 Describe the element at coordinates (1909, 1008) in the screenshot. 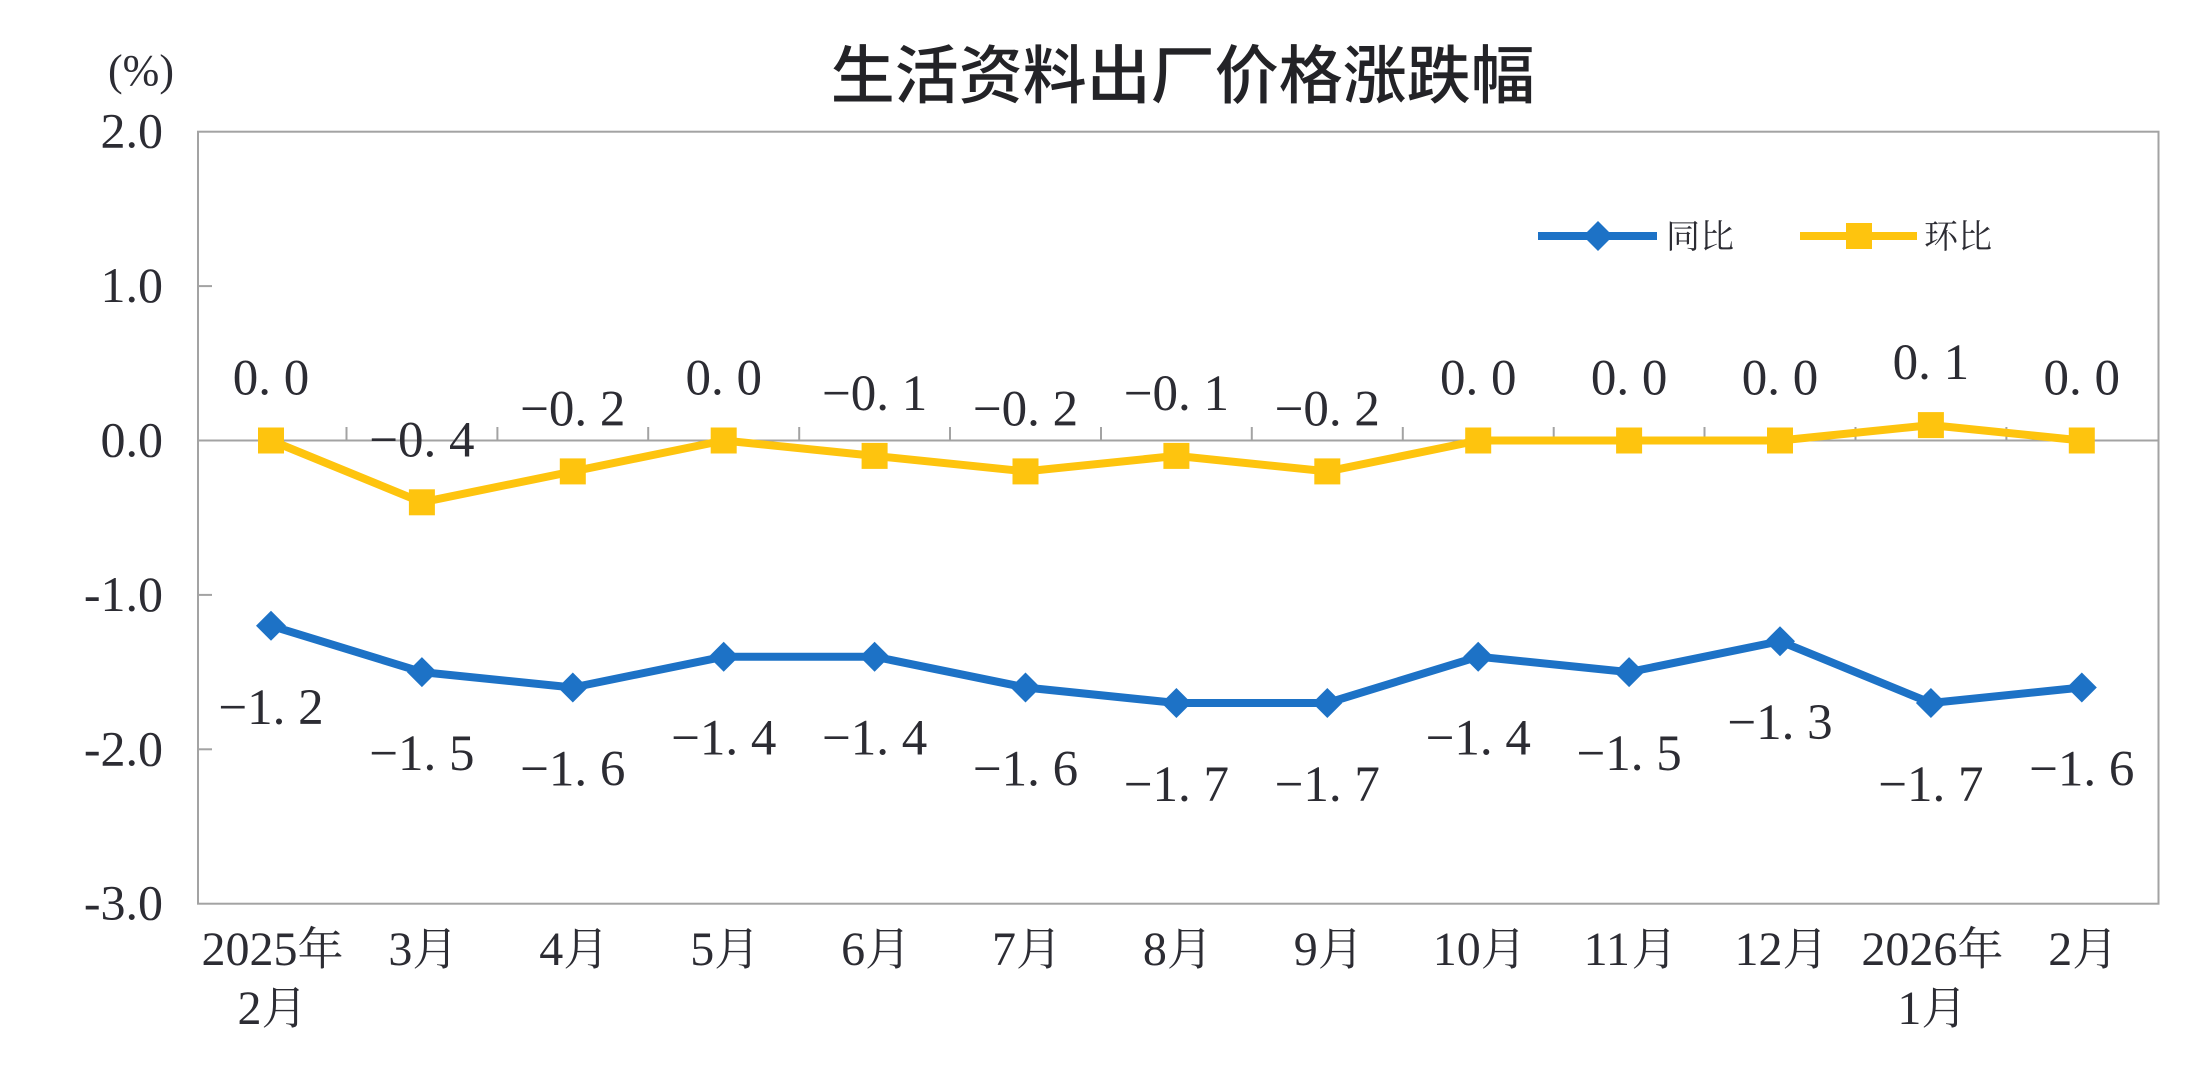

I see `svg-text: 1` at that location.